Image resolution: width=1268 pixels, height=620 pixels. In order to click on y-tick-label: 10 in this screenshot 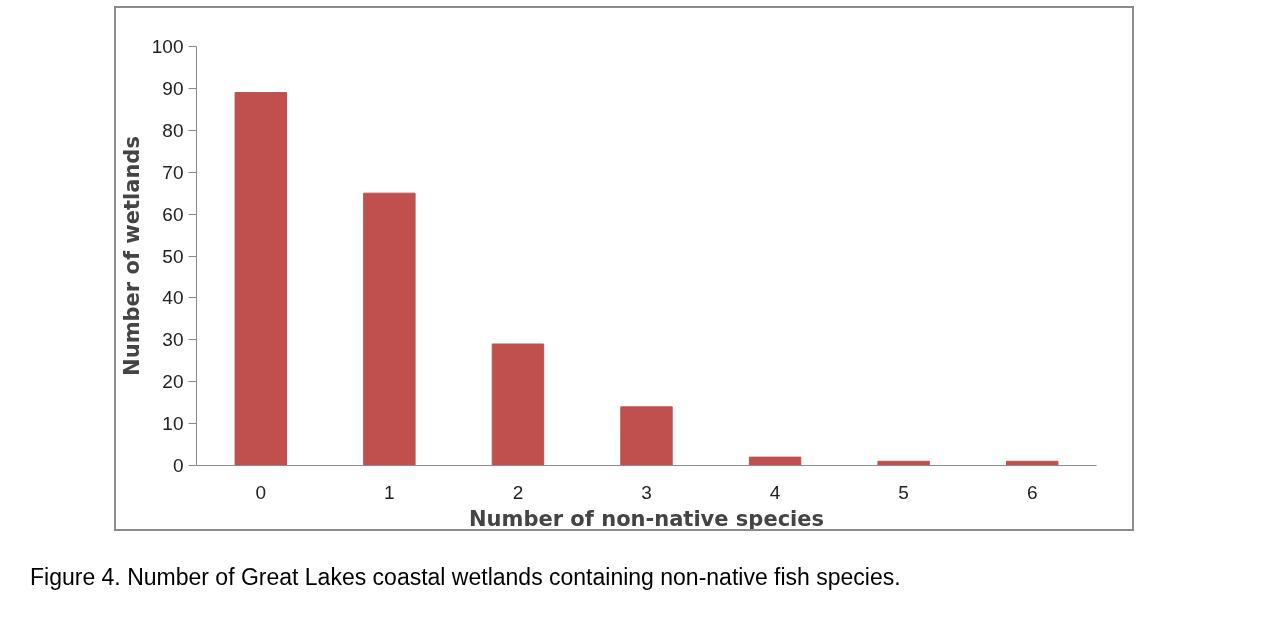, I will do `click(173, 424)`.